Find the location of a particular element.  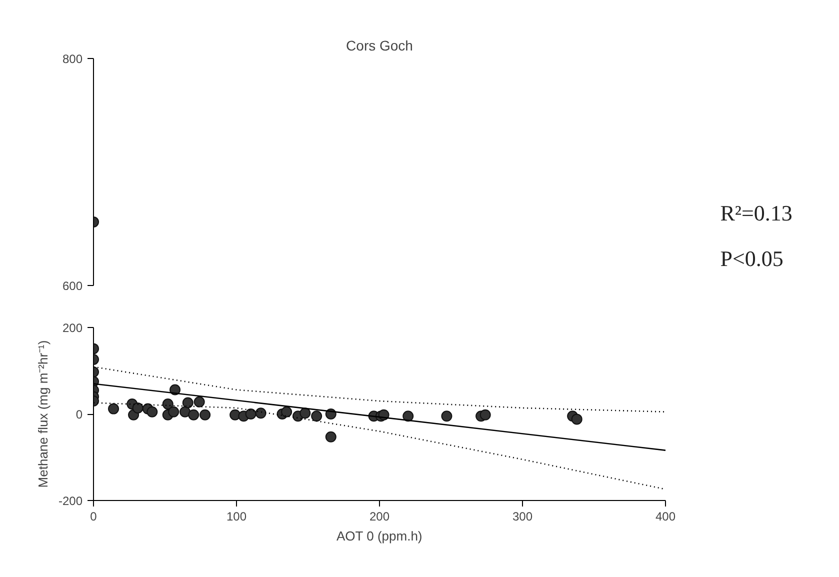

chart-title: Cors Goch is located at coordinates (379, 46).